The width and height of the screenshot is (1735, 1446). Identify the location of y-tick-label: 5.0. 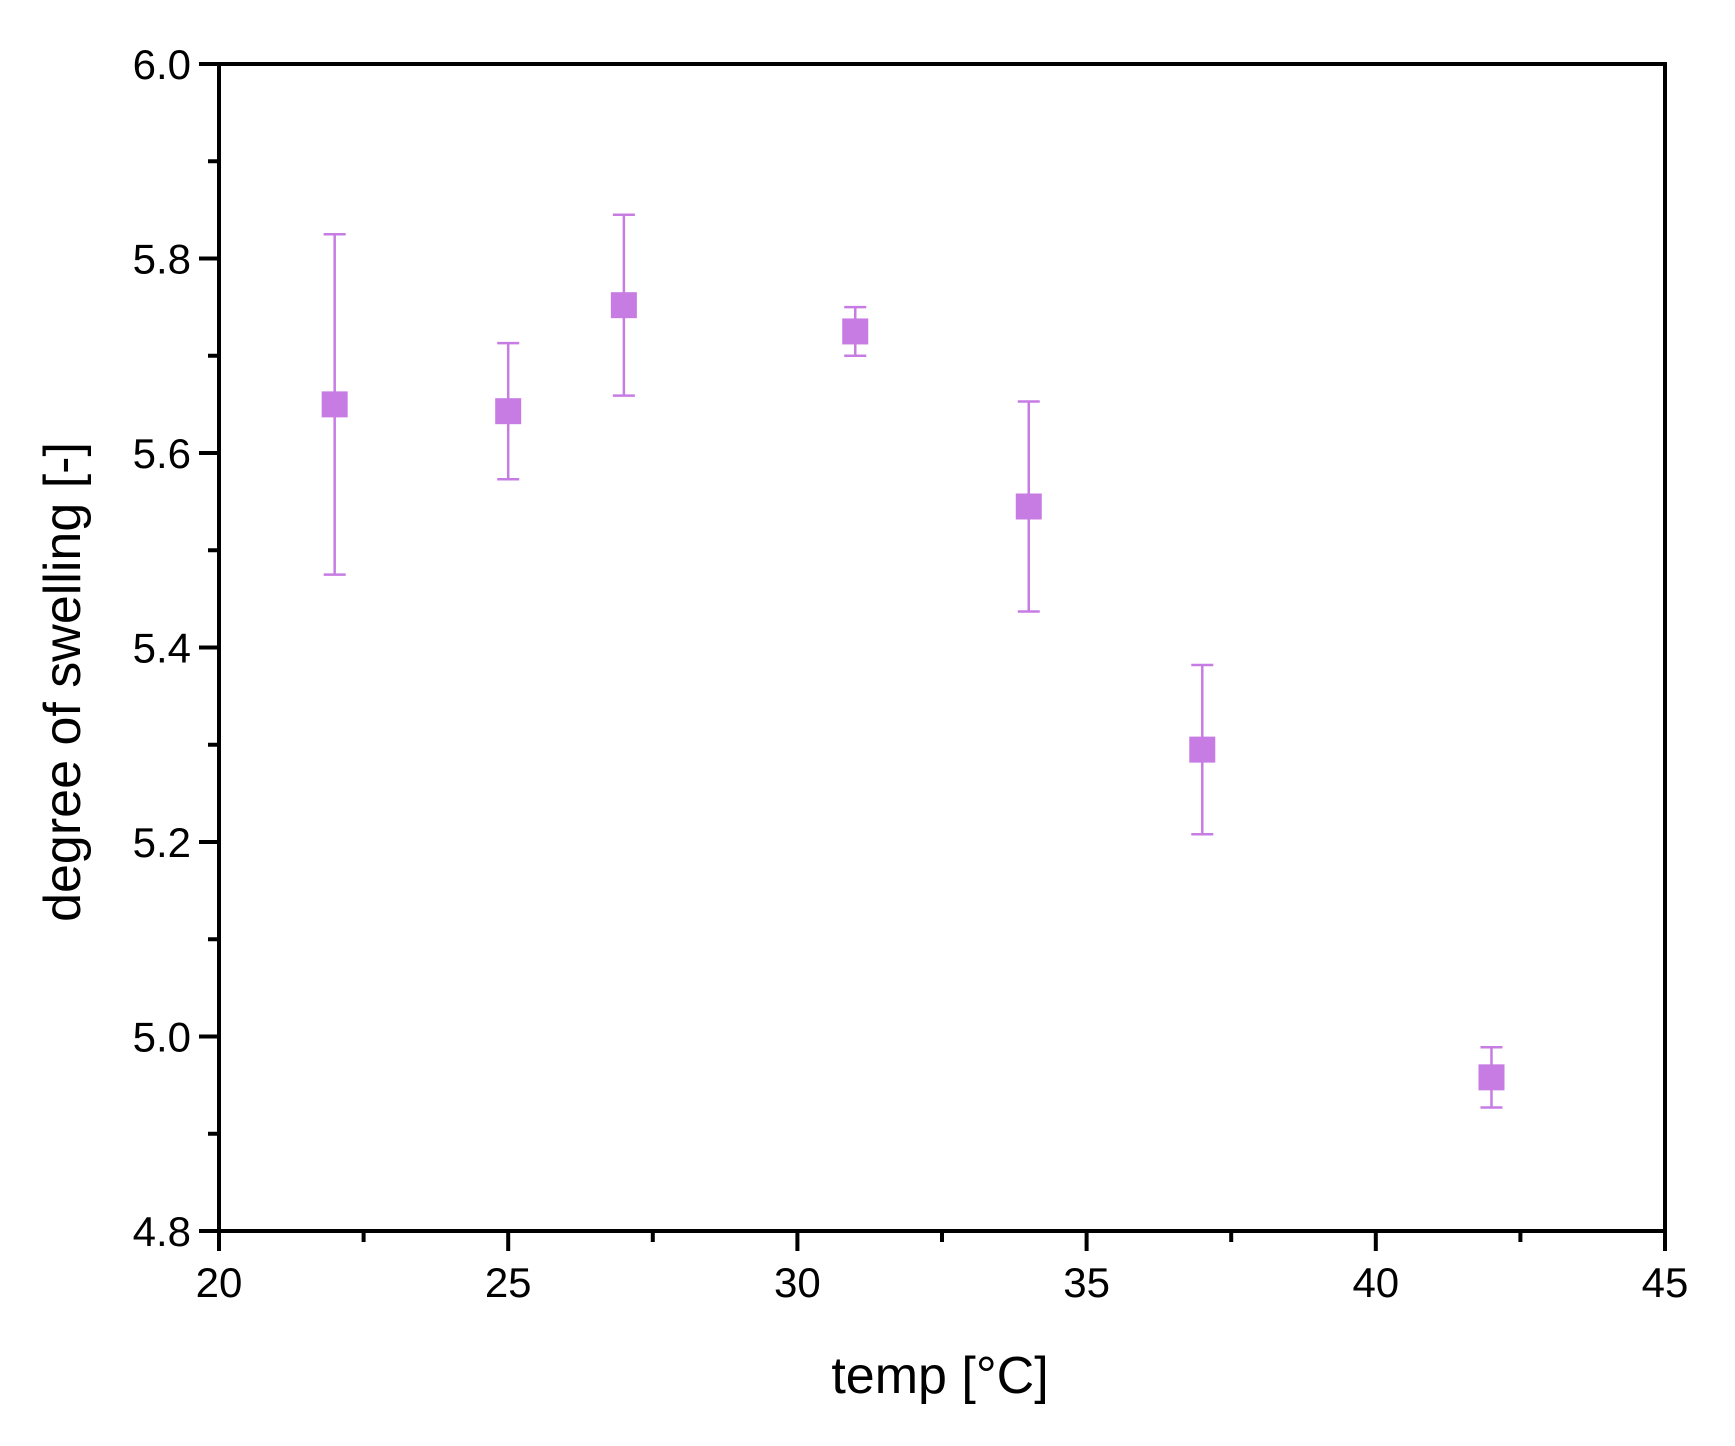
(162, 1037).